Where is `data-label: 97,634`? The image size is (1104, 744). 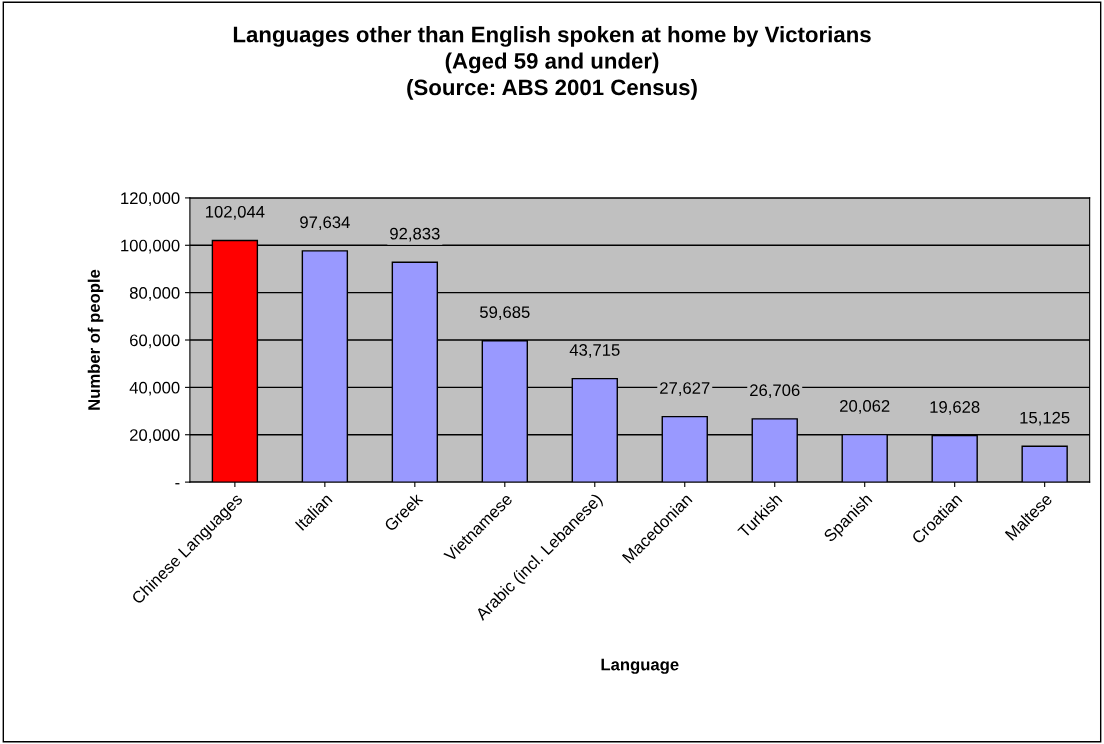
data-label: 97,634 is located at coordinates (325, 223).